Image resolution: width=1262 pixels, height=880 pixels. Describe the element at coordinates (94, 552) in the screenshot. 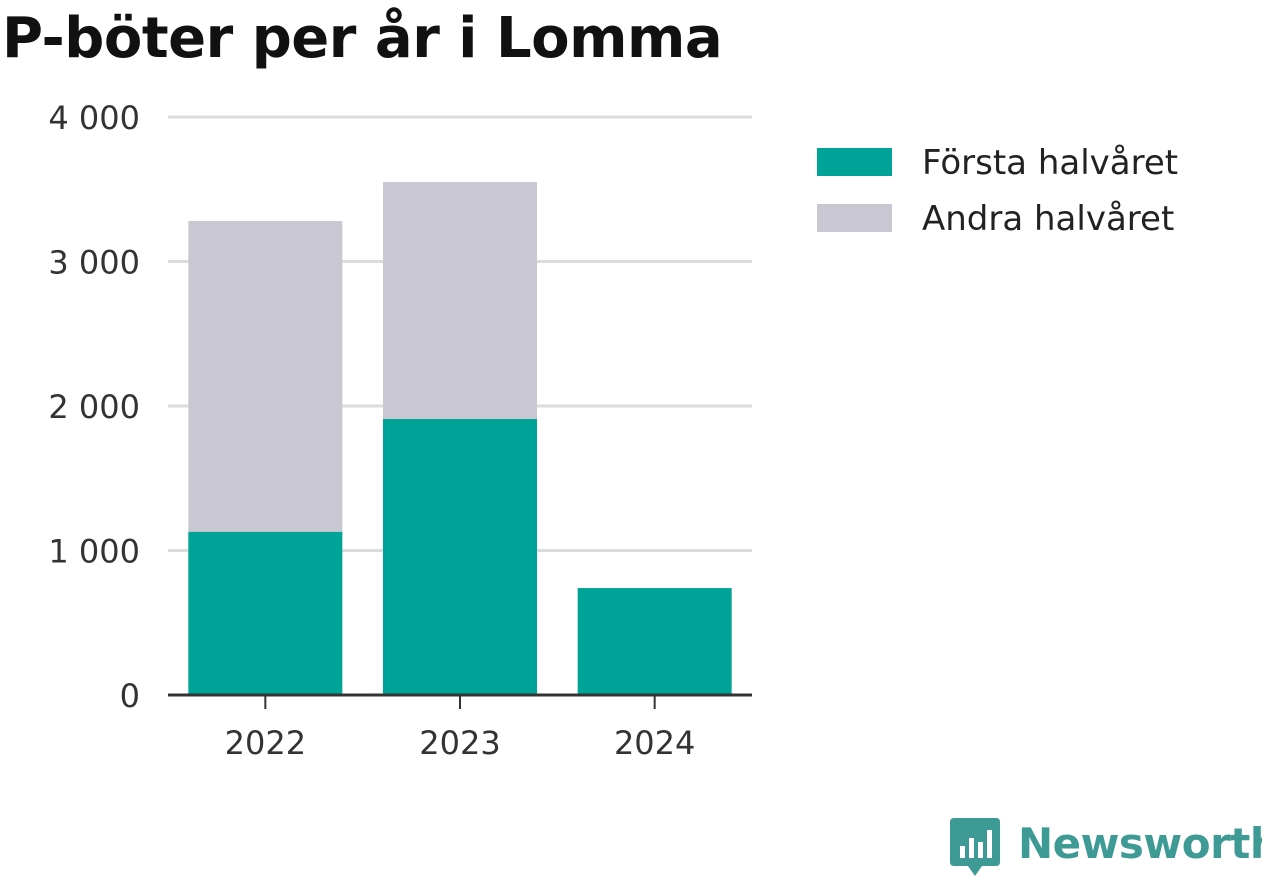

I see `y-tick-label: 1 000` at that location.